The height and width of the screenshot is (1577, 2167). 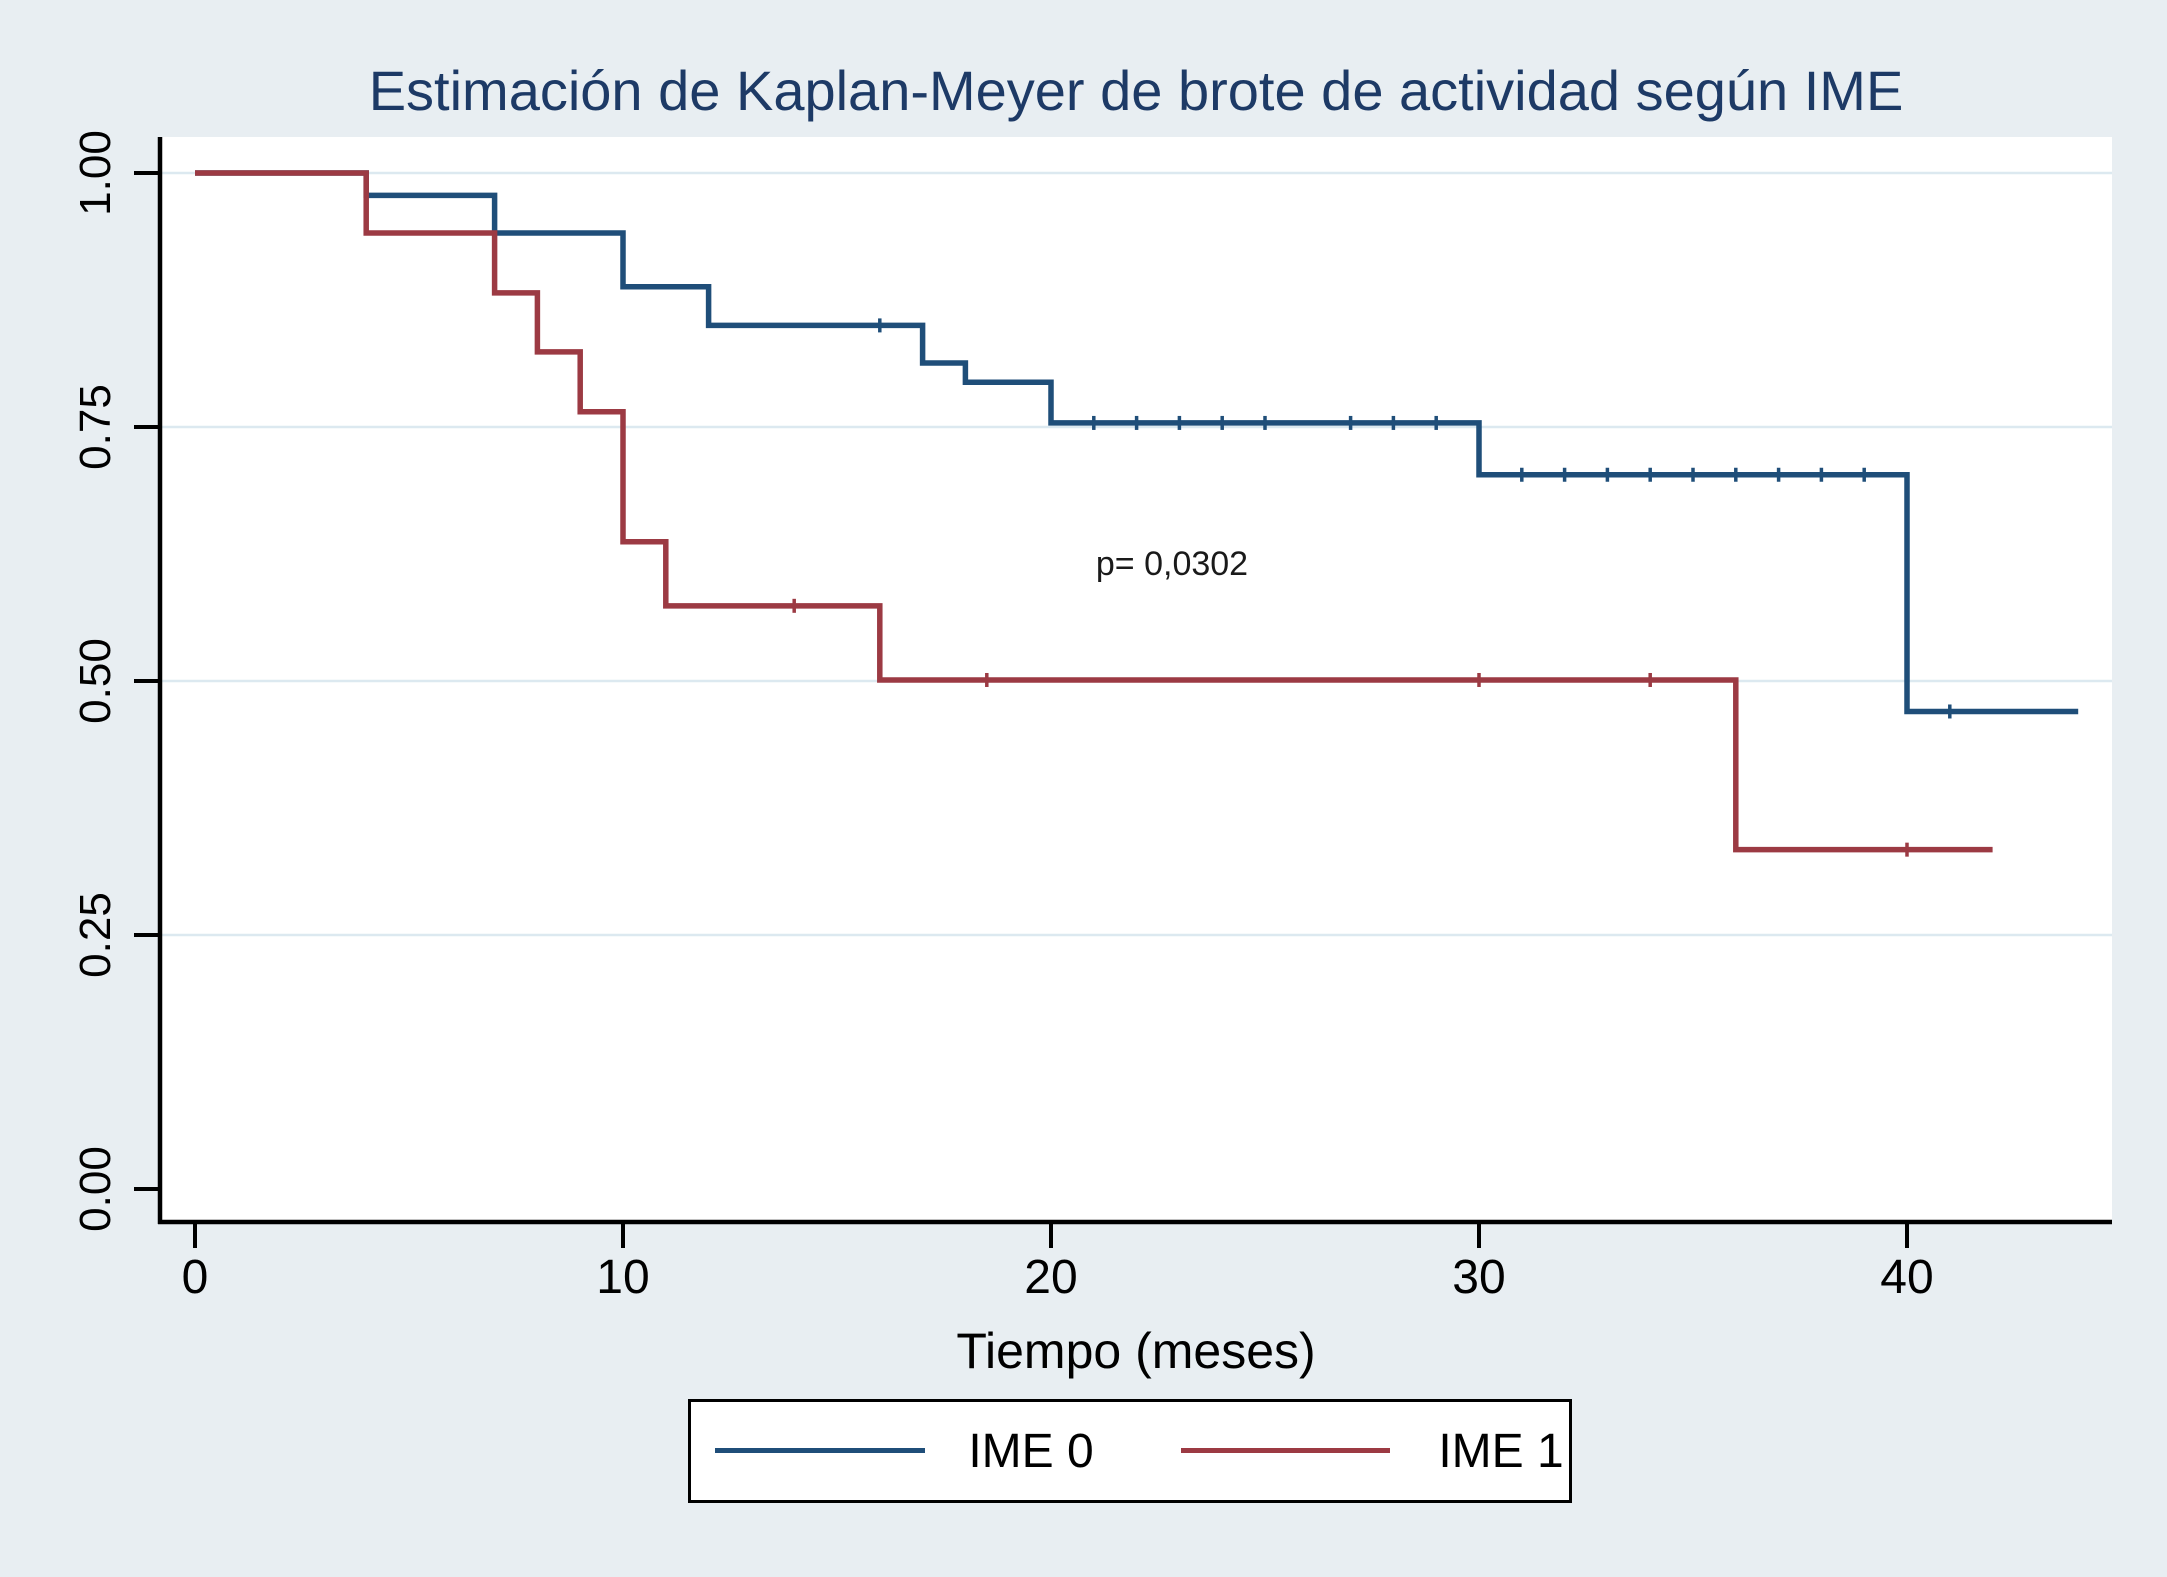 What do you see at coordinates (1172, 564) in the screenshot?
I see `p-value-annotation: p= 0,0302` at bounding box center [1172, 564].